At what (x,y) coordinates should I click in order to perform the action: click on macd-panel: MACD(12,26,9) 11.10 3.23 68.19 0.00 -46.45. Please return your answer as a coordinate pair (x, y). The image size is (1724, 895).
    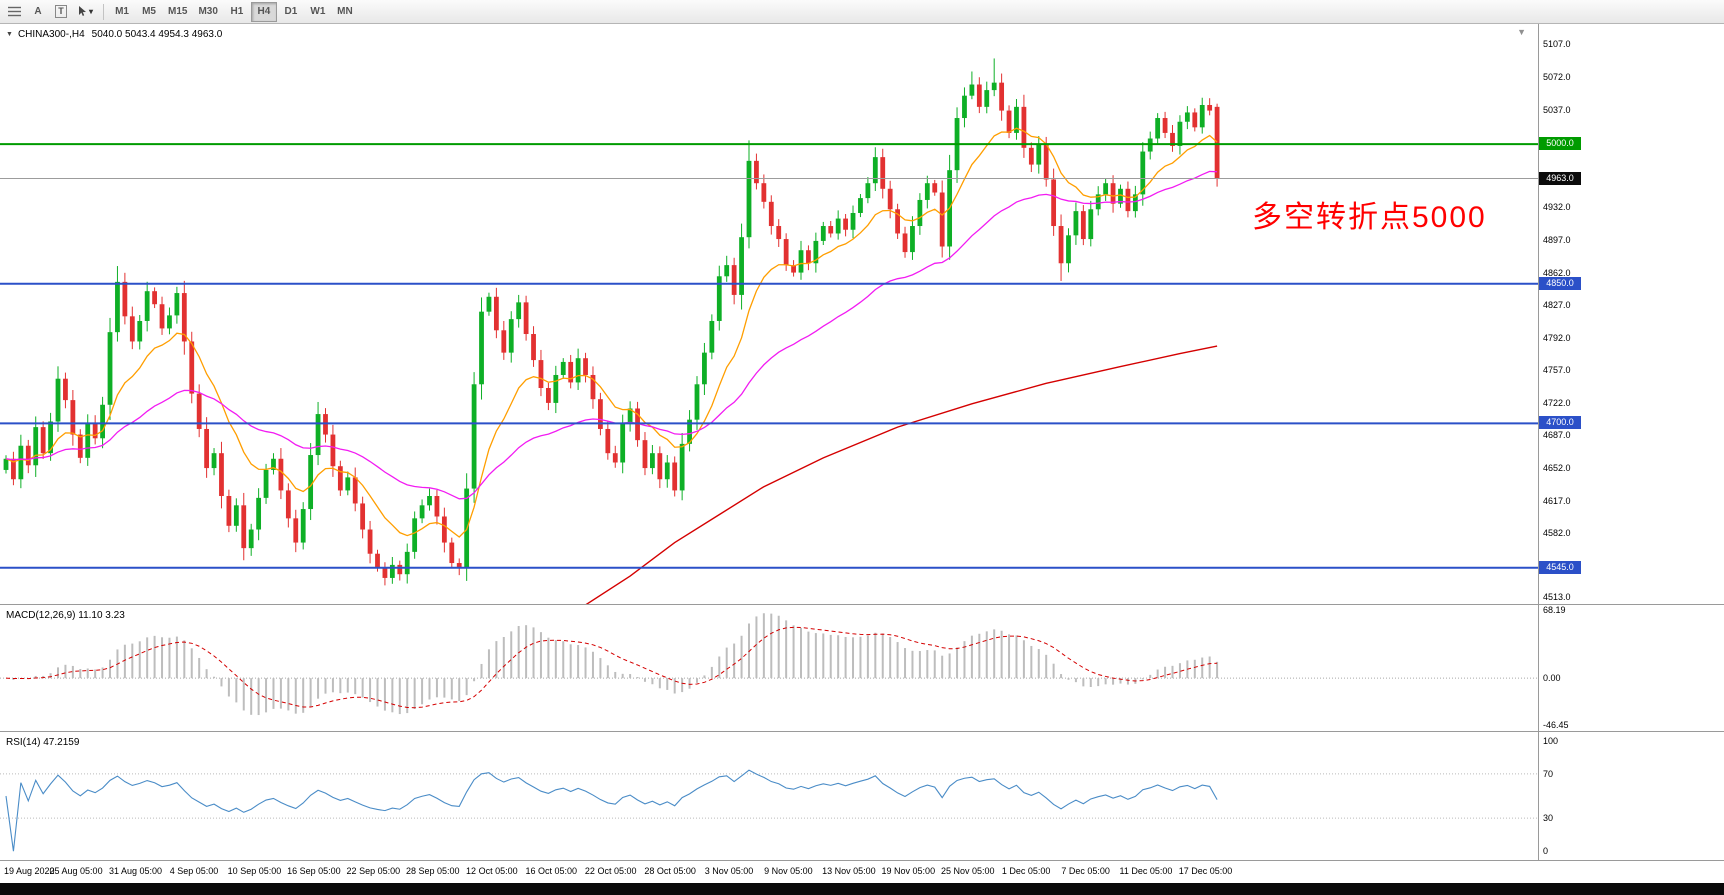
    Looking at the image, I should click on (862, 668).